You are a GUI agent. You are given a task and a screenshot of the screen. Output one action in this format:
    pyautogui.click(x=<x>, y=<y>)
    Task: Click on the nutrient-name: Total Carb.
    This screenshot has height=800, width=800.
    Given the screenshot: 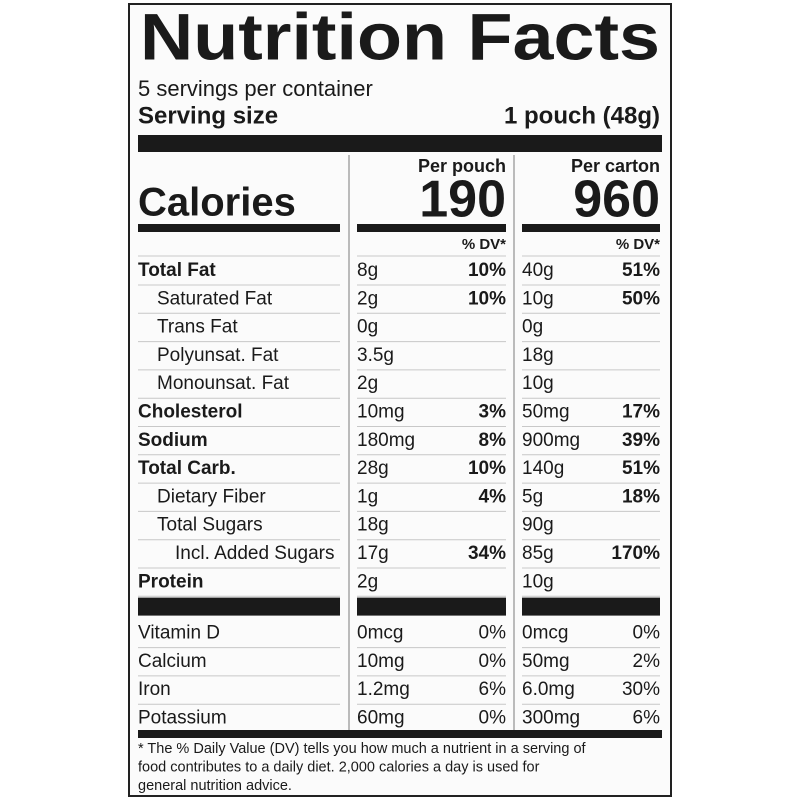 What is the action you would take?
    pyautogui.click(x=187, y=468)
    